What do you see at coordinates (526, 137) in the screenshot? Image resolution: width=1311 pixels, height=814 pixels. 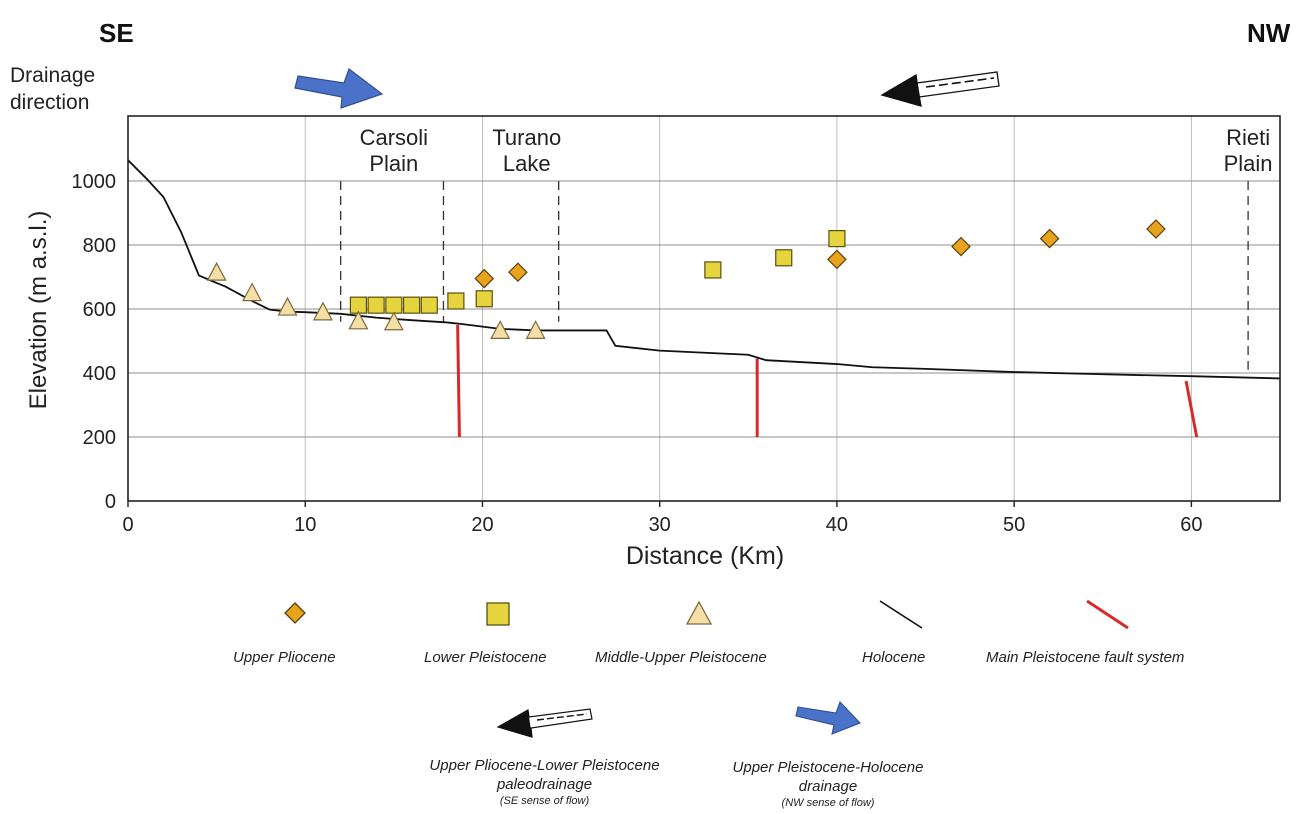 I see `place-label: Turano` at bounding box center [526, 137].